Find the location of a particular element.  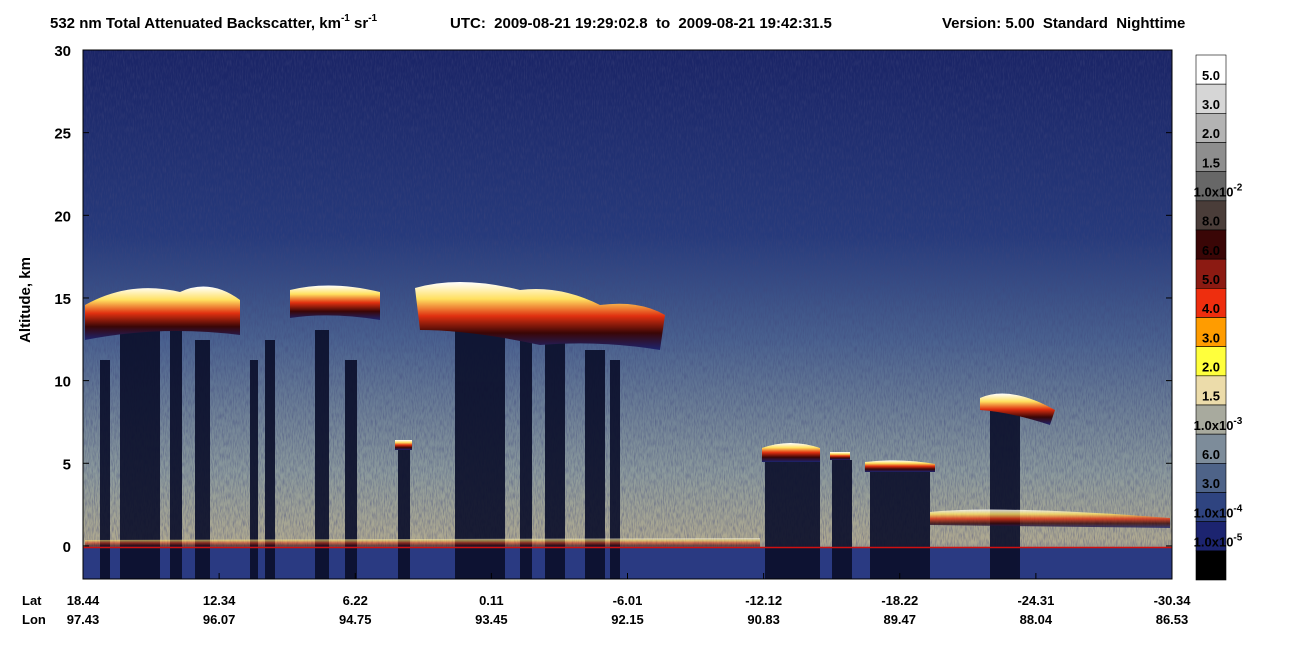

x-tick-label: -24.31 is located at coordinates (1035, 600).